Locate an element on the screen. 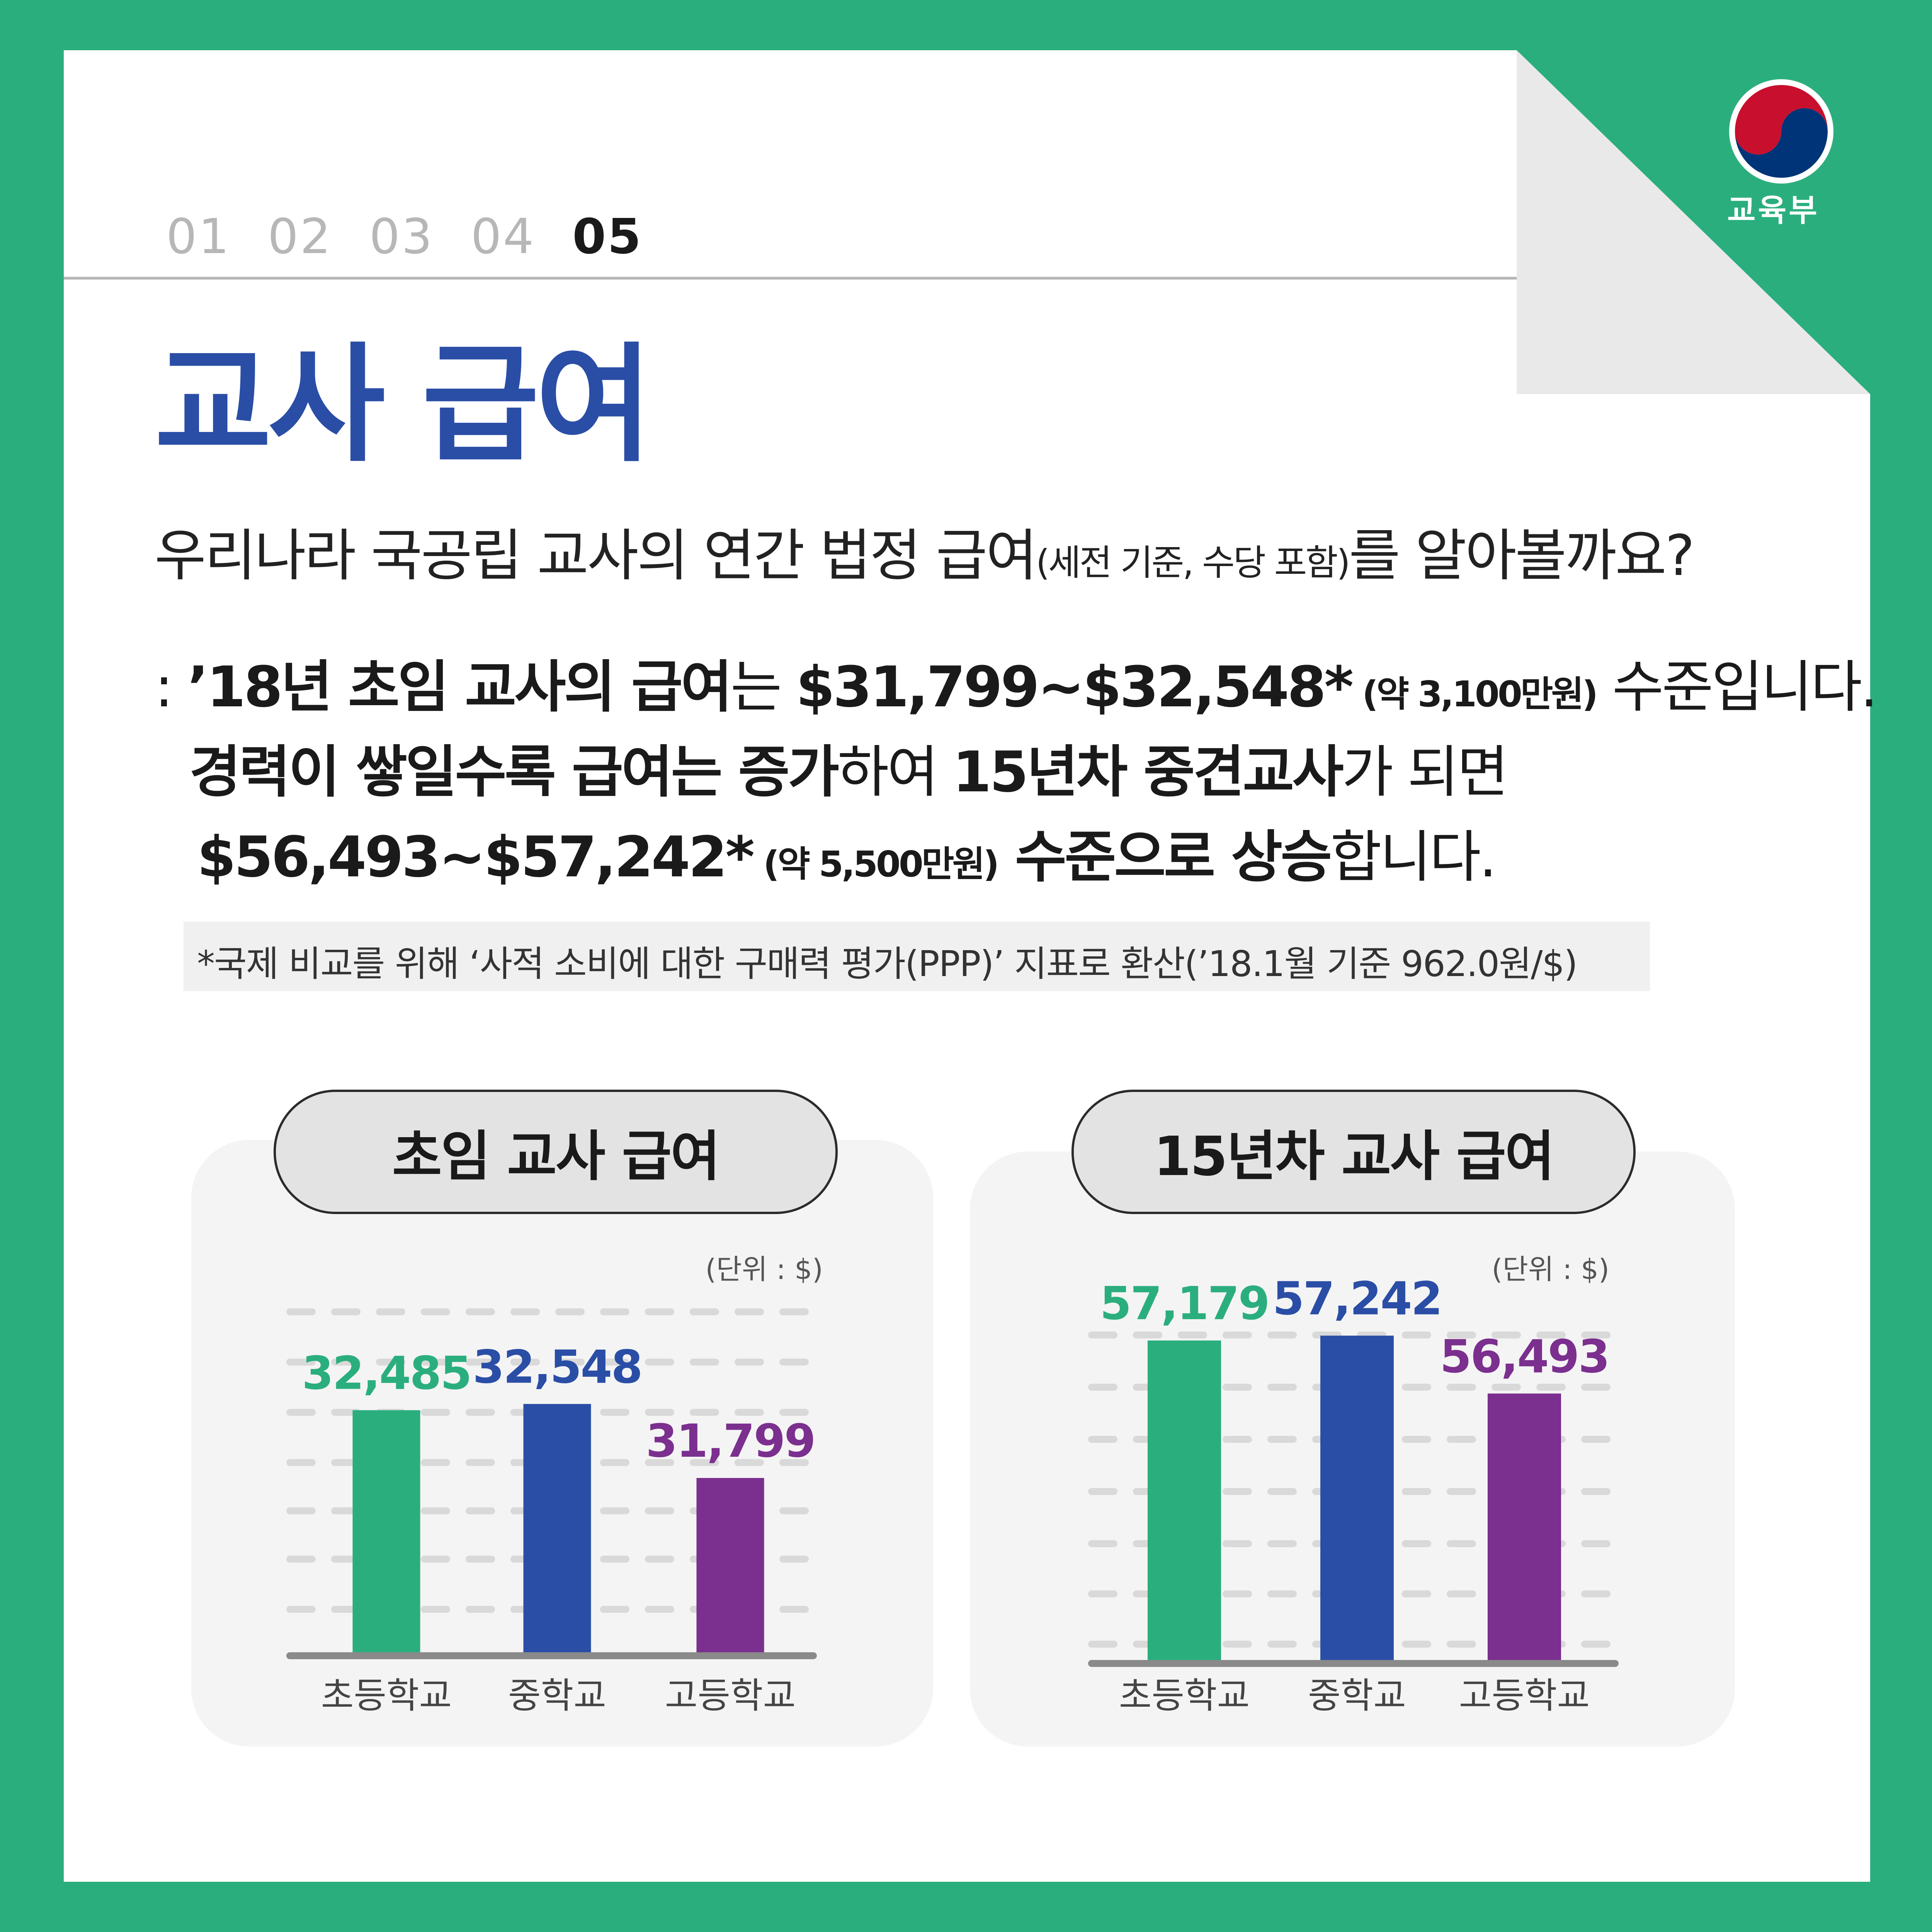 The image size is (1932, 1932). bar-value-label: 57,242 is located at coordinates (1356, 1298).